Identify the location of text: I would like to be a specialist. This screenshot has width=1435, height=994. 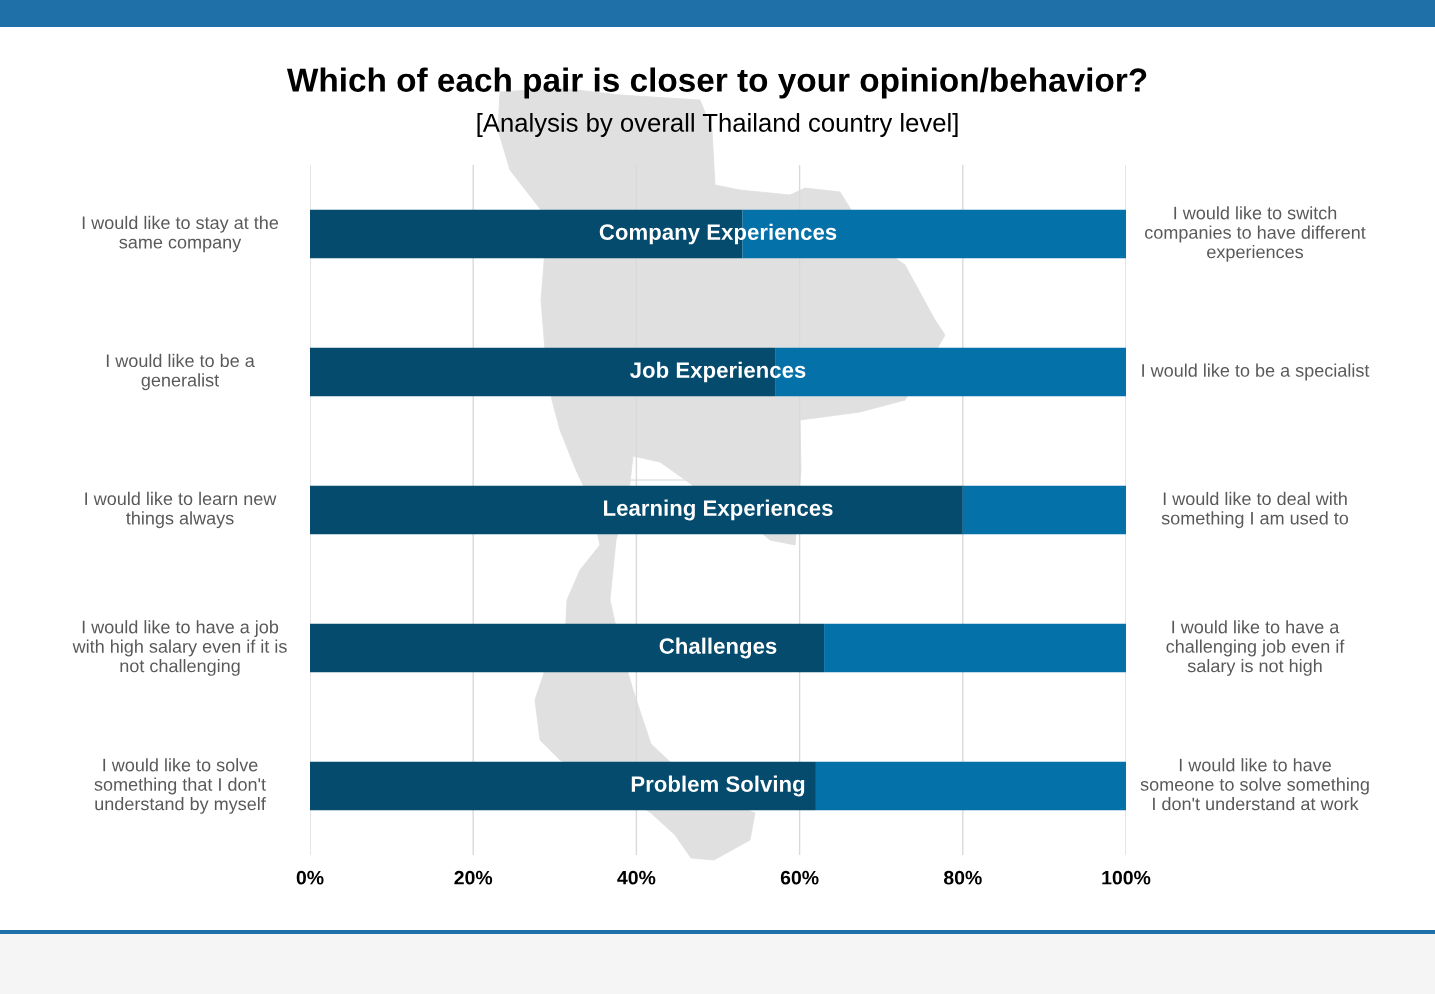
(1256, 372).